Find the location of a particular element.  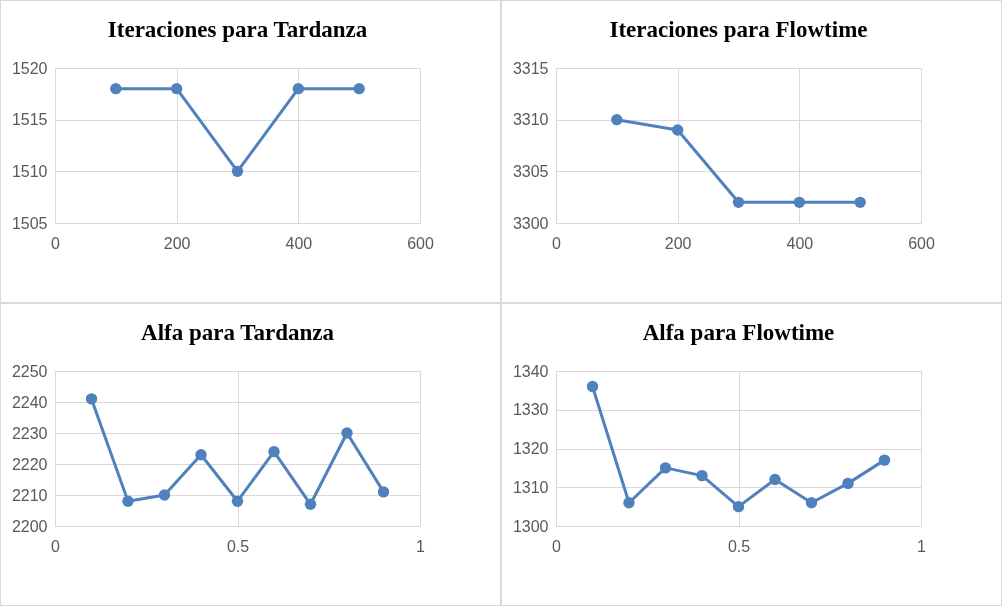

y-tick-label: 1510 is located at coordinates (29, 171).